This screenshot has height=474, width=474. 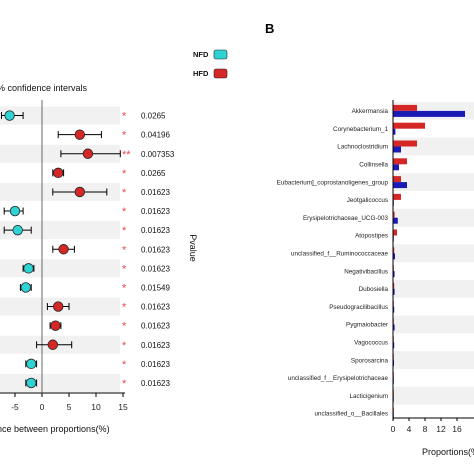 What do you see at coordinates (15, 407) in the screenshot?
I see `x-tick-label: -5` at bounding box center [15, 407].